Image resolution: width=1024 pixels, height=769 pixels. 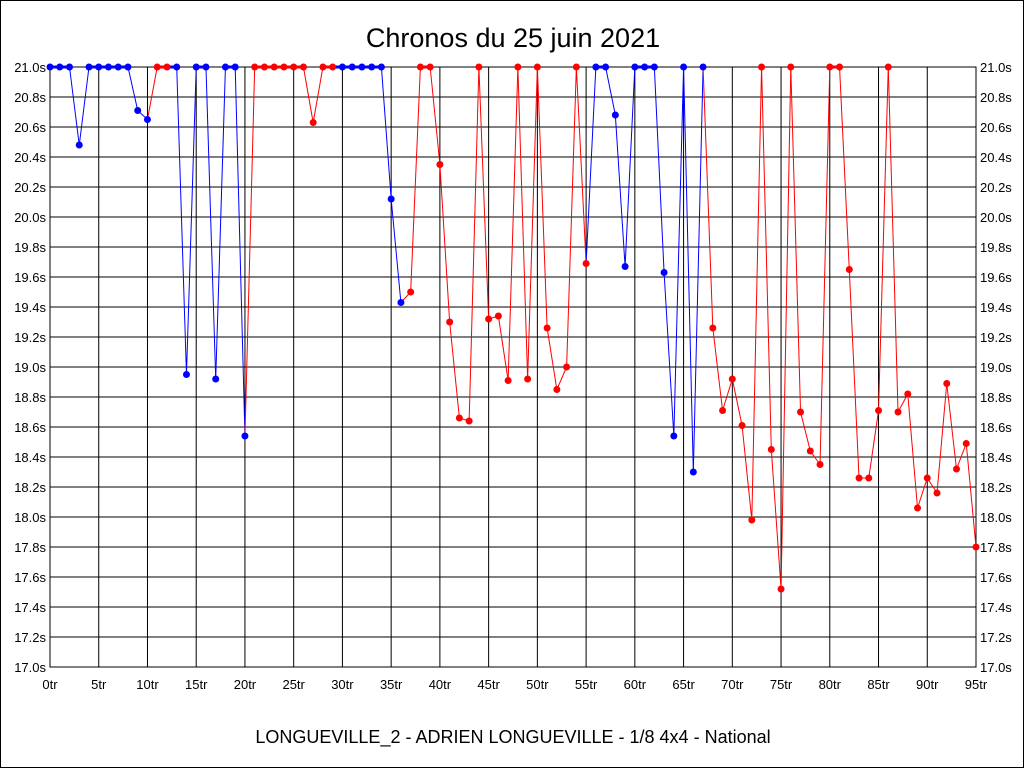 What do you see at coordinates (586, 684) in the screenshot?
I see `x-tick-label: 55tr` at bounding box center [586, 684].